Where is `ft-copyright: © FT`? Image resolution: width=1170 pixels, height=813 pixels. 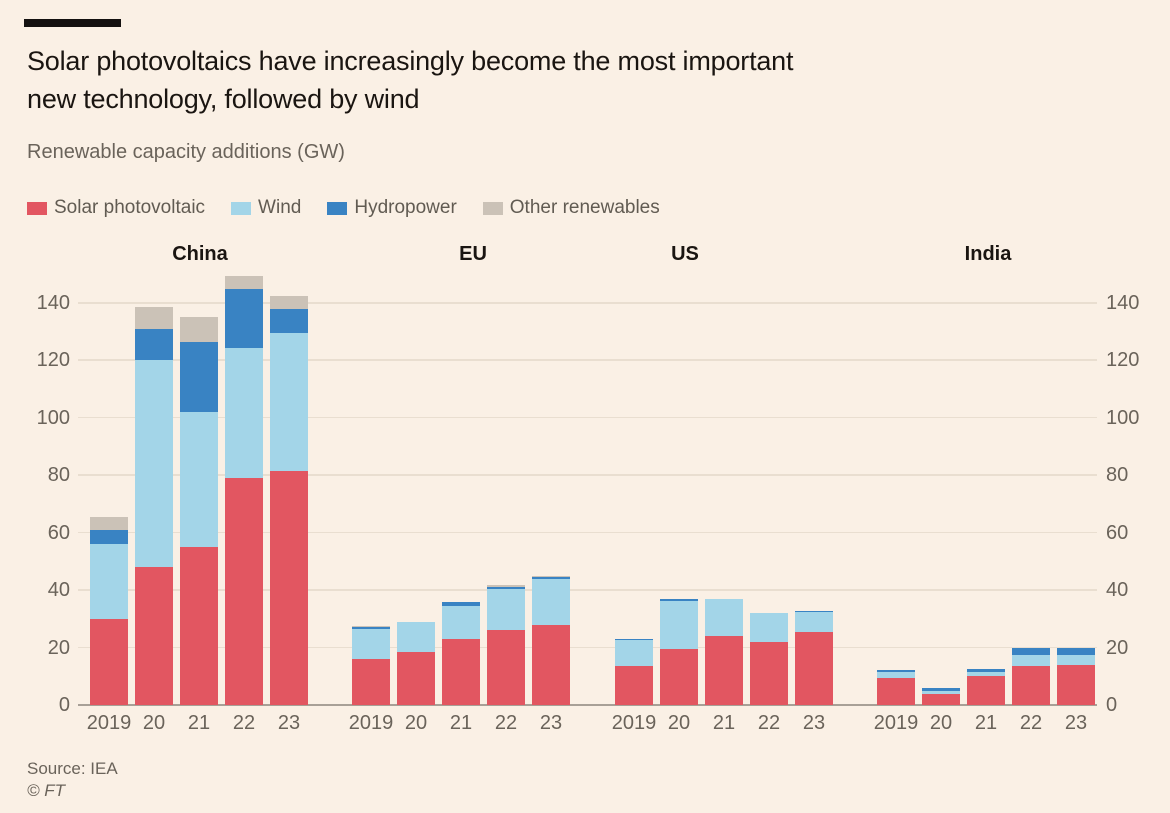
ft-copyright: © FT is located at coordinates (46, 790).